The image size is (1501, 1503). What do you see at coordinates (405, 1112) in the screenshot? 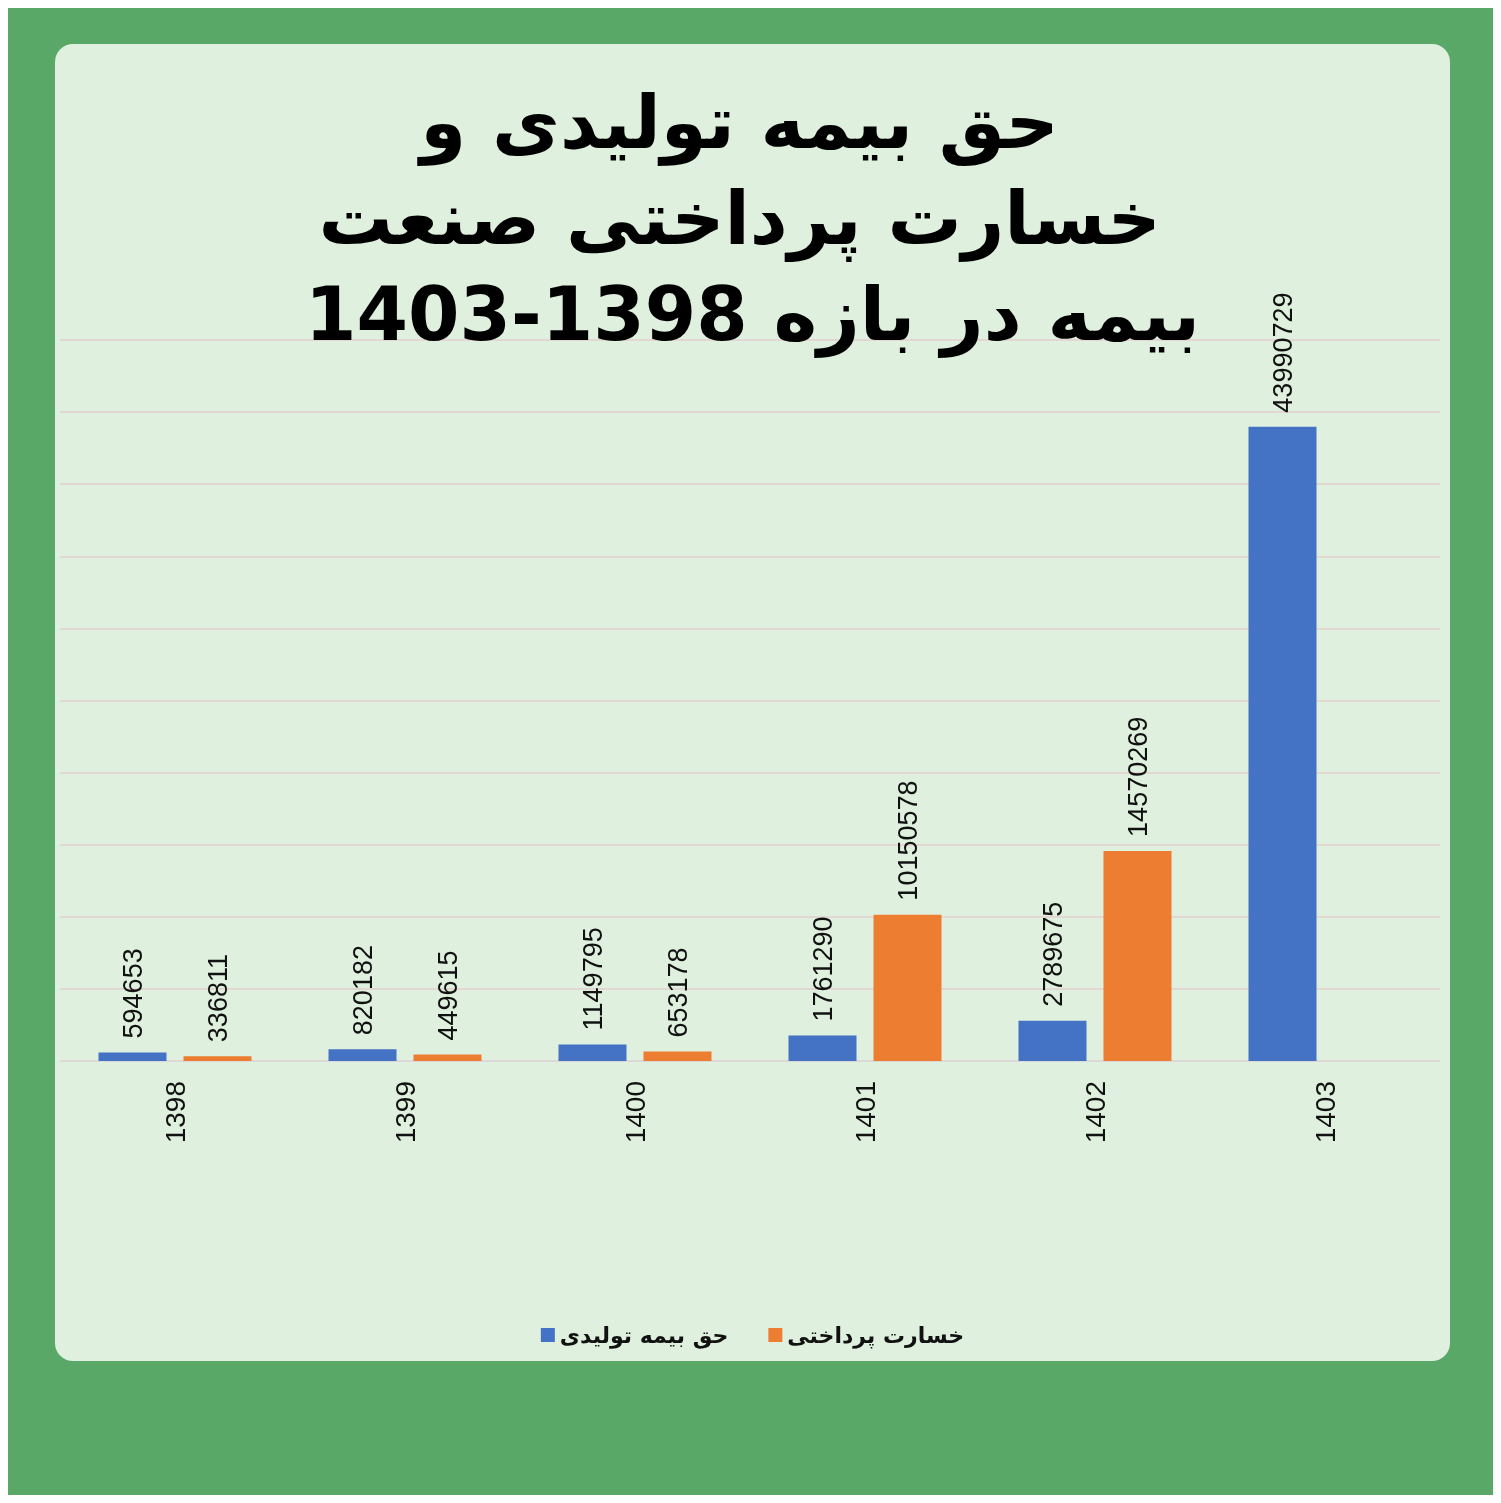
I see `x-tick-label: 1399` at bounding box center [405, 1112].